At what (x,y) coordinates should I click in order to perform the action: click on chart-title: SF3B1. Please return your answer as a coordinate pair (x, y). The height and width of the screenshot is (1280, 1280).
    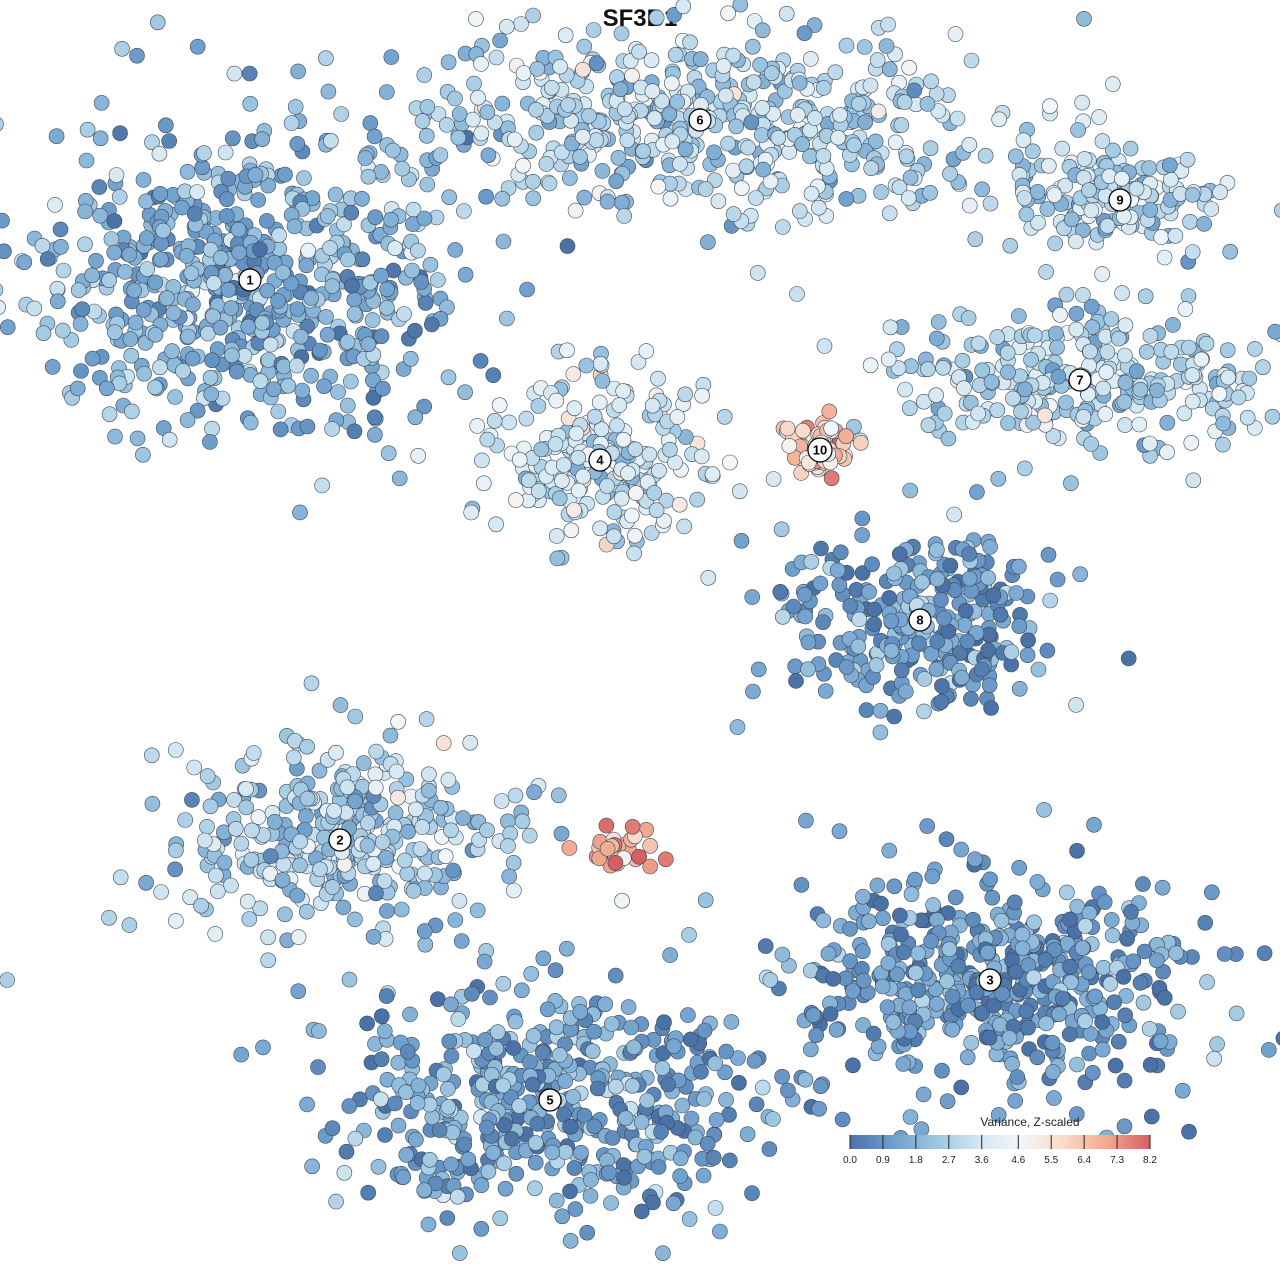
    Looking at the image, I should click on (640, 18).